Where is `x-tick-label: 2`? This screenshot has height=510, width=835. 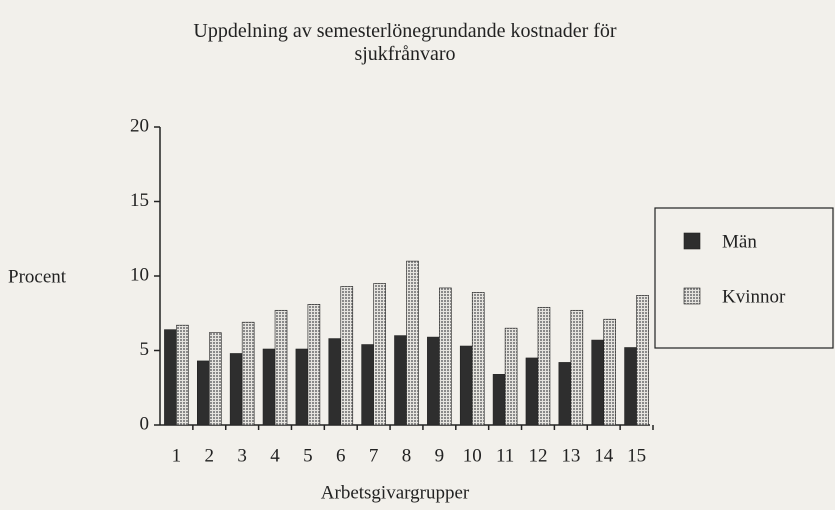 x-tick-label: 2 is located at coordinates (210, 455).